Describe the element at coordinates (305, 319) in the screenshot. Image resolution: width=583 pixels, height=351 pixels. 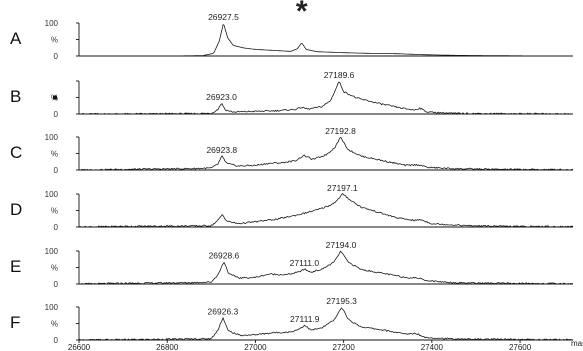
I see `peak-label: 27111.9` at that location.